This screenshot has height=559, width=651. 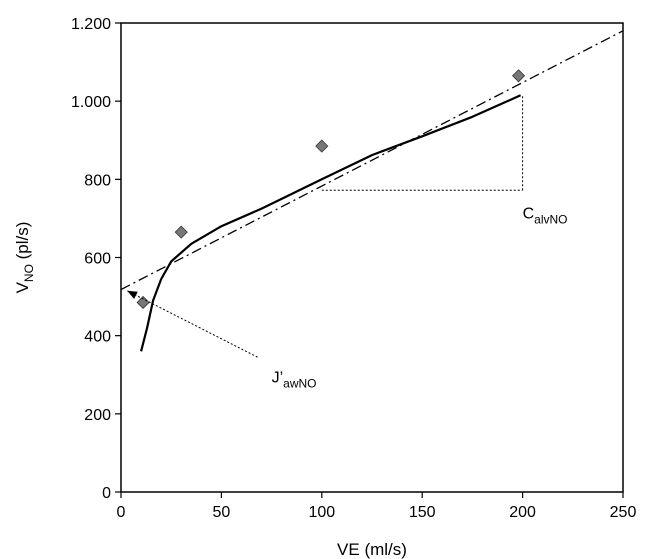 What do you see at coordinates (192, 324) in the screenshot?
I see `intercept-arrow` at bounding box center [192, 324].